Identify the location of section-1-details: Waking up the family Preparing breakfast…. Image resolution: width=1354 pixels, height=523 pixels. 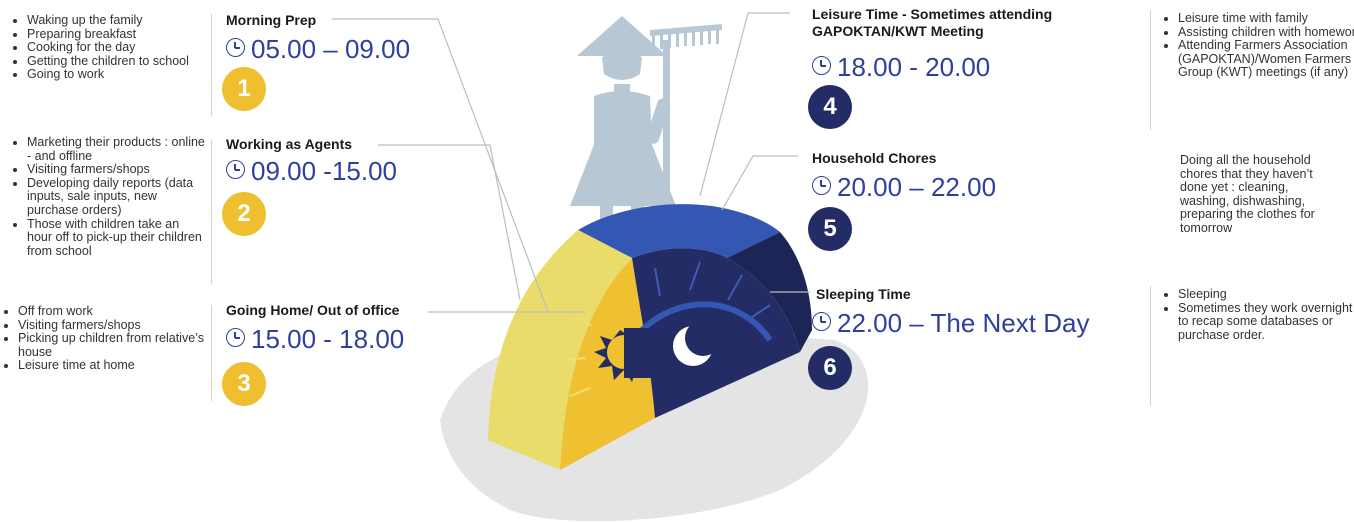
(103, 47).